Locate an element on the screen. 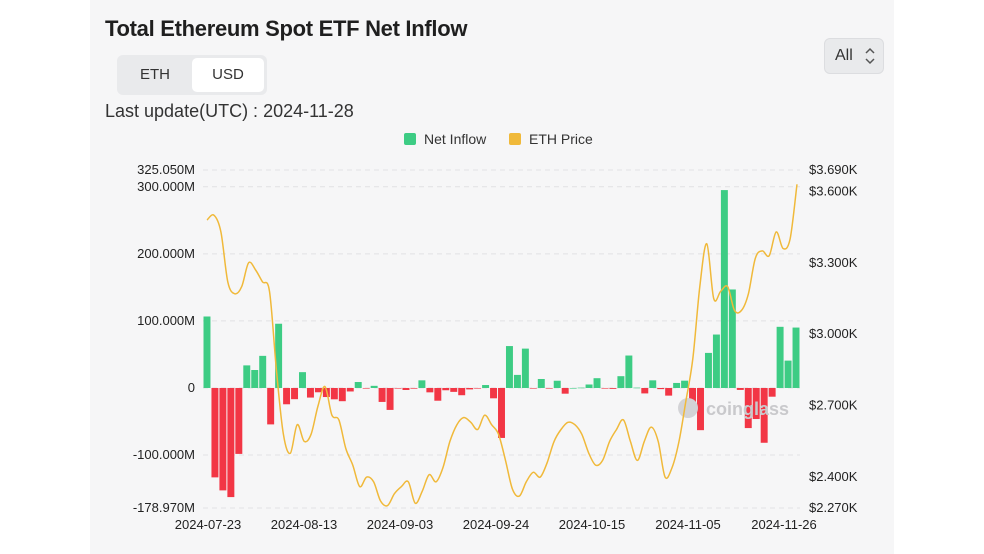 Image resolution: width=984 pixels, height=554 pixels. legend-item-net-inflow: Net Inflow is located at coordinates (445, 139).